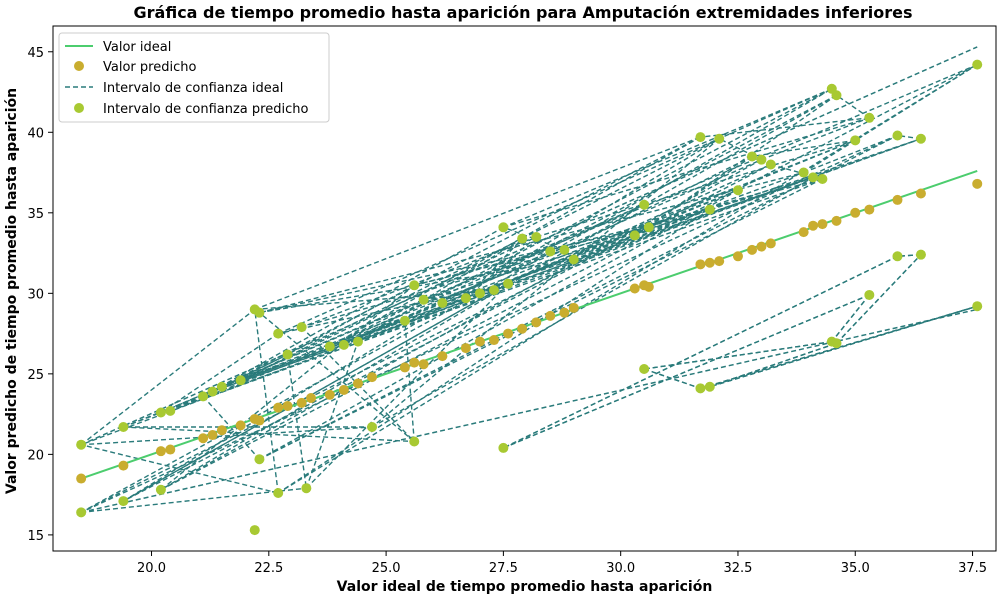 This screenshot has height=600, width=1000. I want to click on y-axis-ticks: 15 20 25 30 35 40 45, so click(40, 295).